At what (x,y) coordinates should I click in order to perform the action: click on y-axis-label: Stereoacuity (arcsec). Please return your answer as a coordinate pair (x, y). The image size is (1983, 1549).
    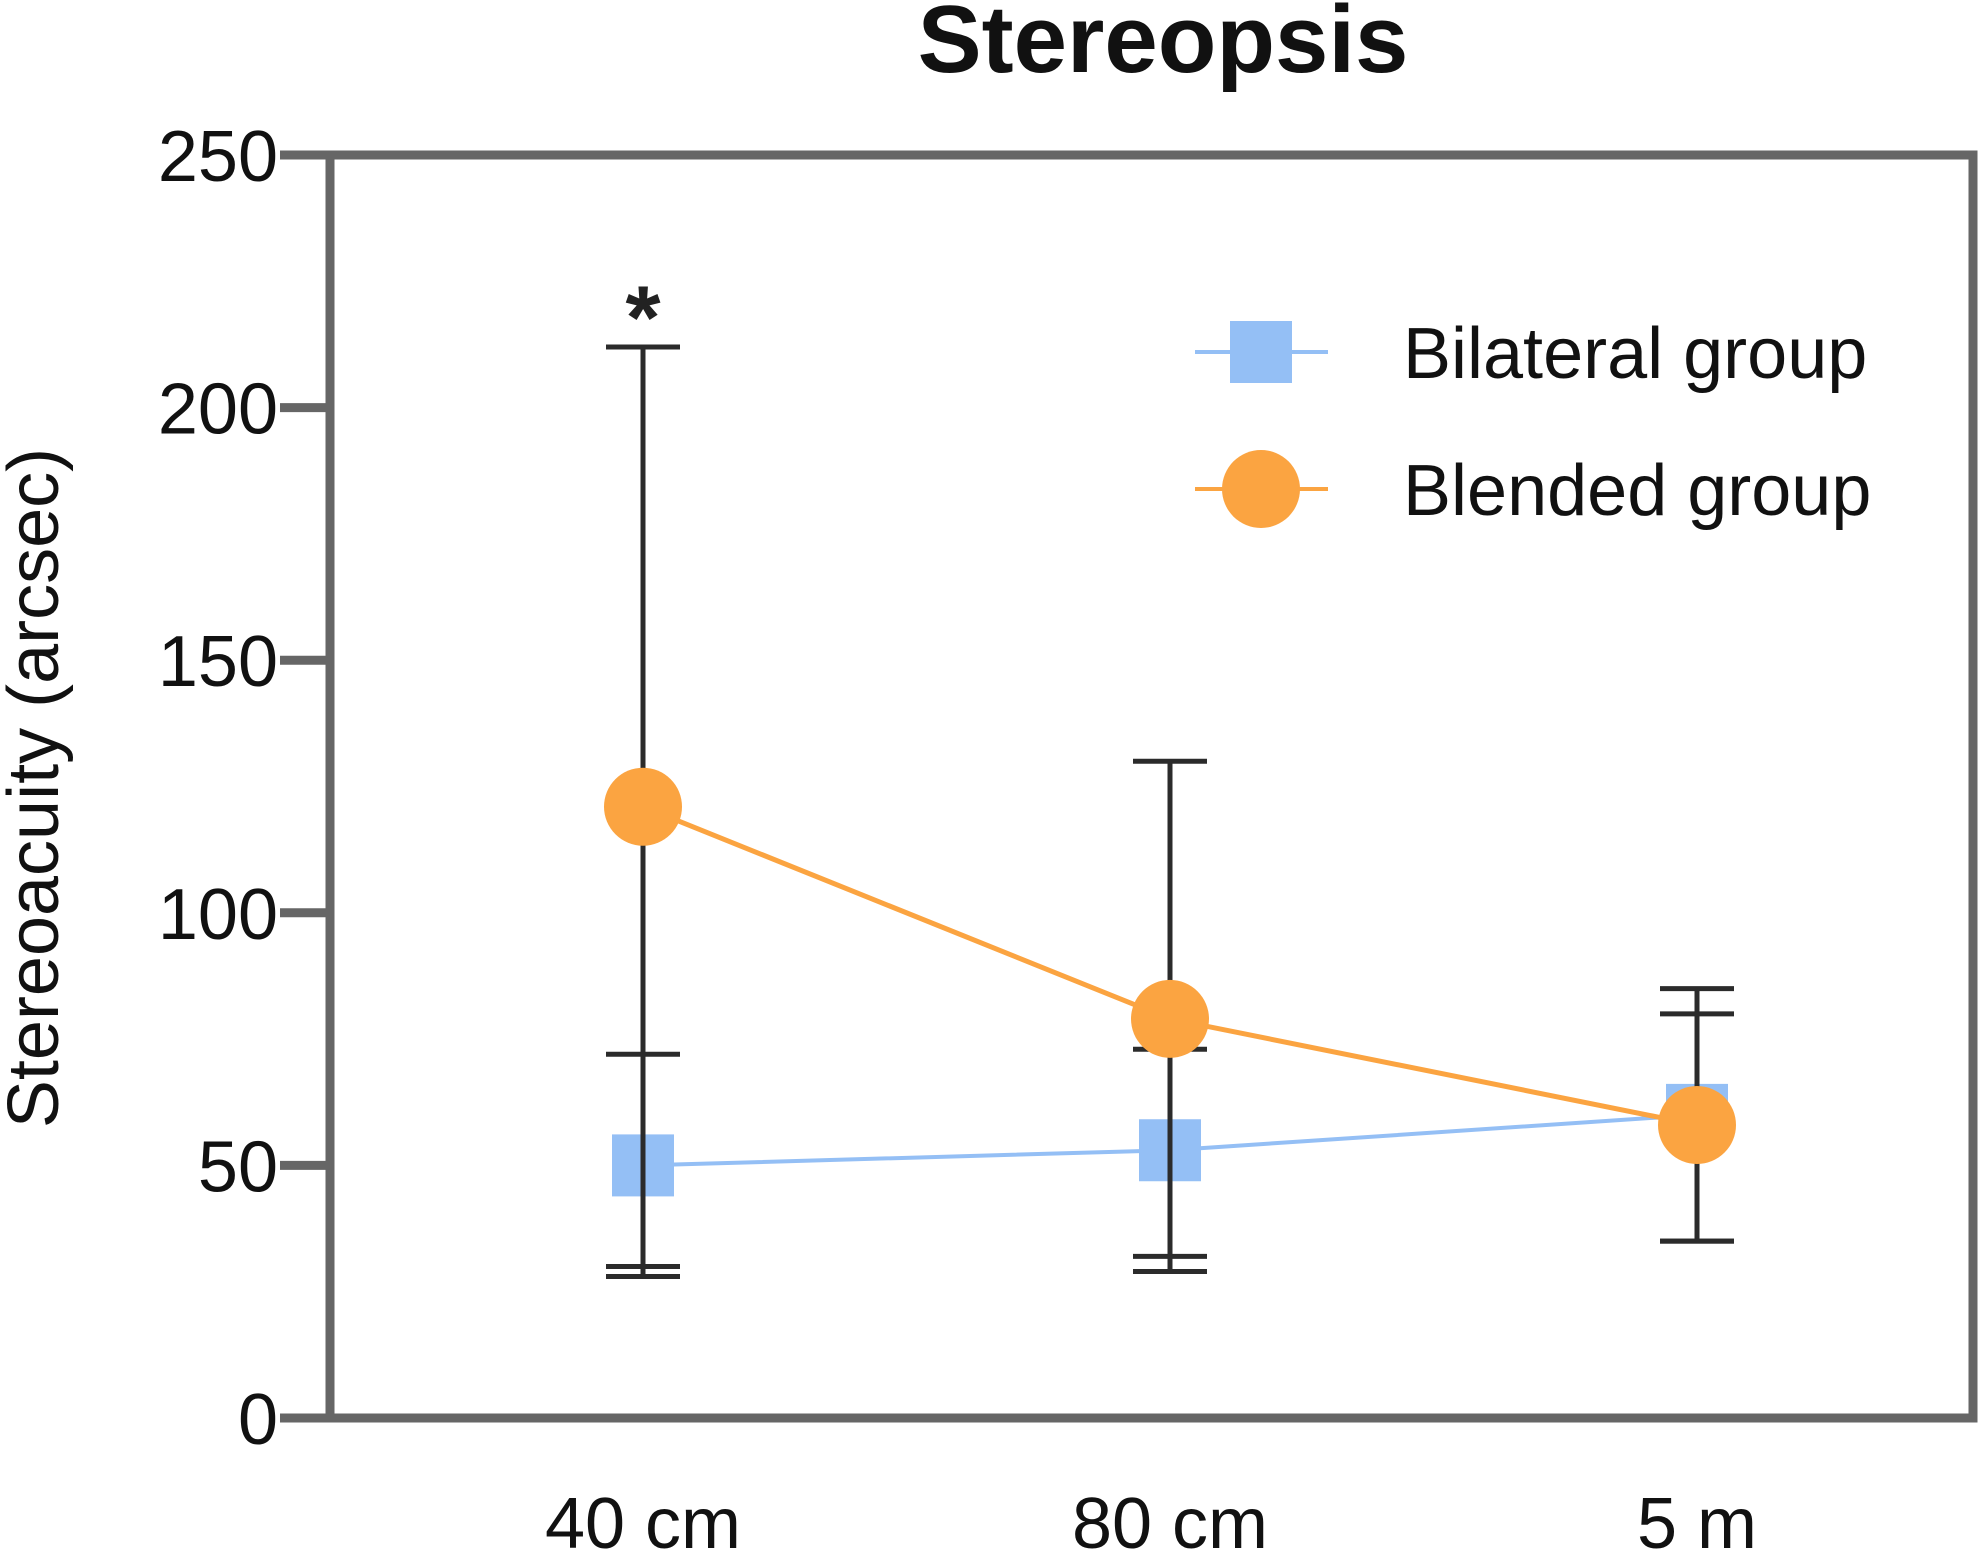
    Looking at the image, I should click on (37, 788).